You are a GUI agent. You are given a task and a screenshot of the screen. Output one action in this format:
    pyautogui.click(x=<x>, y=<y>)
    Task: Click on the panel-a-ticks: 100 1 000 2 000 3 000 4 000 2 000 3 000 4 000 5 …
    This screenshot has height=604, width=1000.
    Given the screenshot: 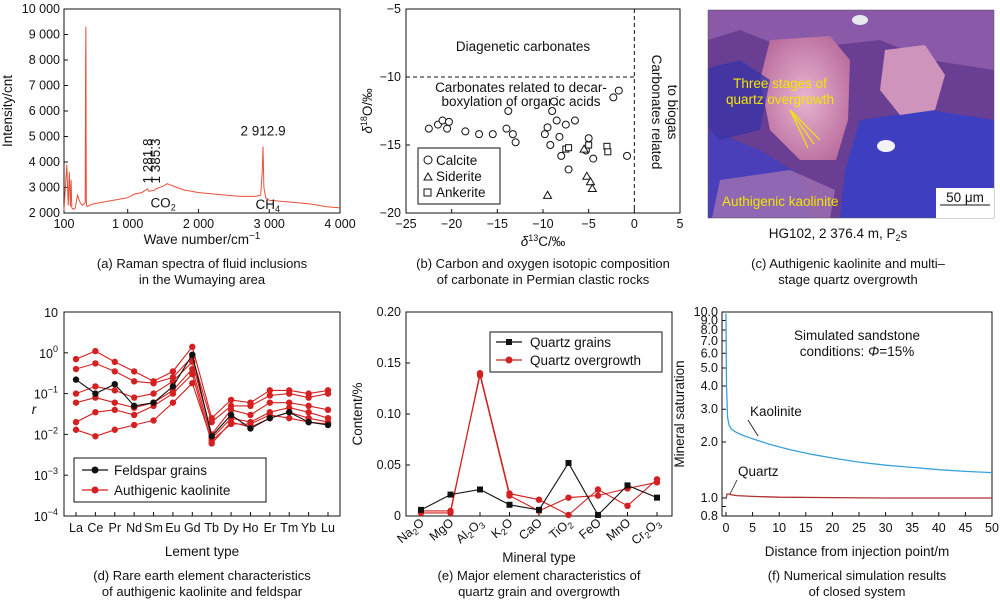 What is the action you would take?
    pyautogui.click(x=189, y=116)
    